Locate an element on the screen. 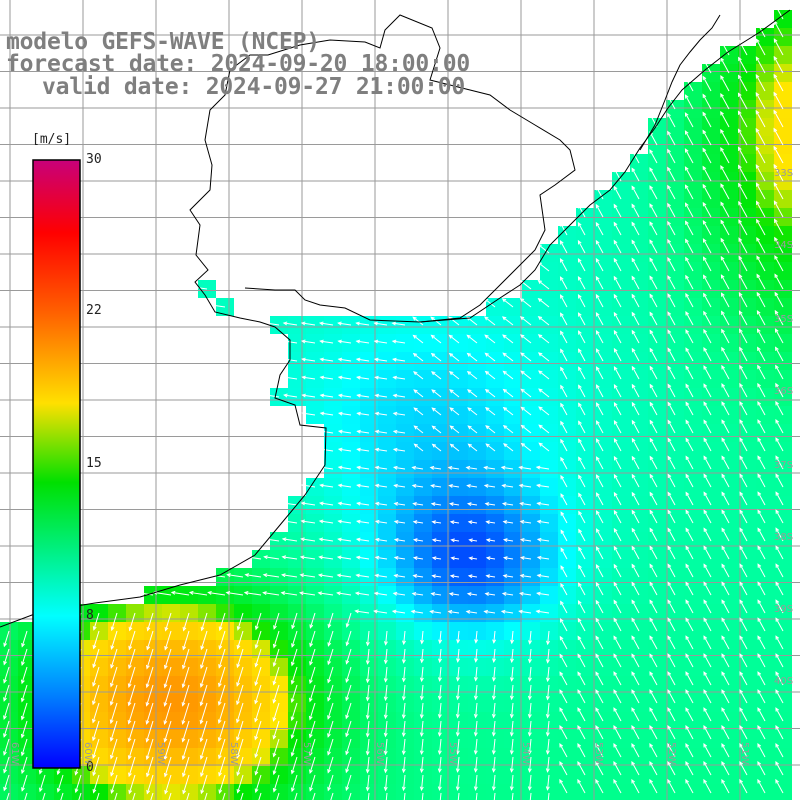 The image size is (800, 800). lon-label: 57W is located at coordinates (306, 753).